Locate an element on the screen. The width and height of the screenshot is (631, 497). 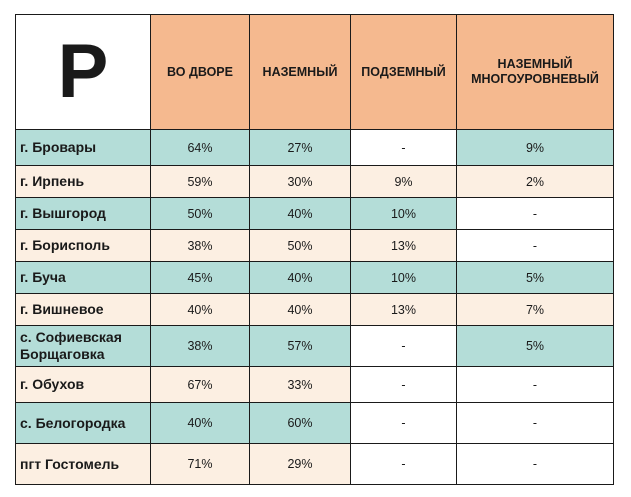
ground-cell: 60% is located at coordinates (300, 423).